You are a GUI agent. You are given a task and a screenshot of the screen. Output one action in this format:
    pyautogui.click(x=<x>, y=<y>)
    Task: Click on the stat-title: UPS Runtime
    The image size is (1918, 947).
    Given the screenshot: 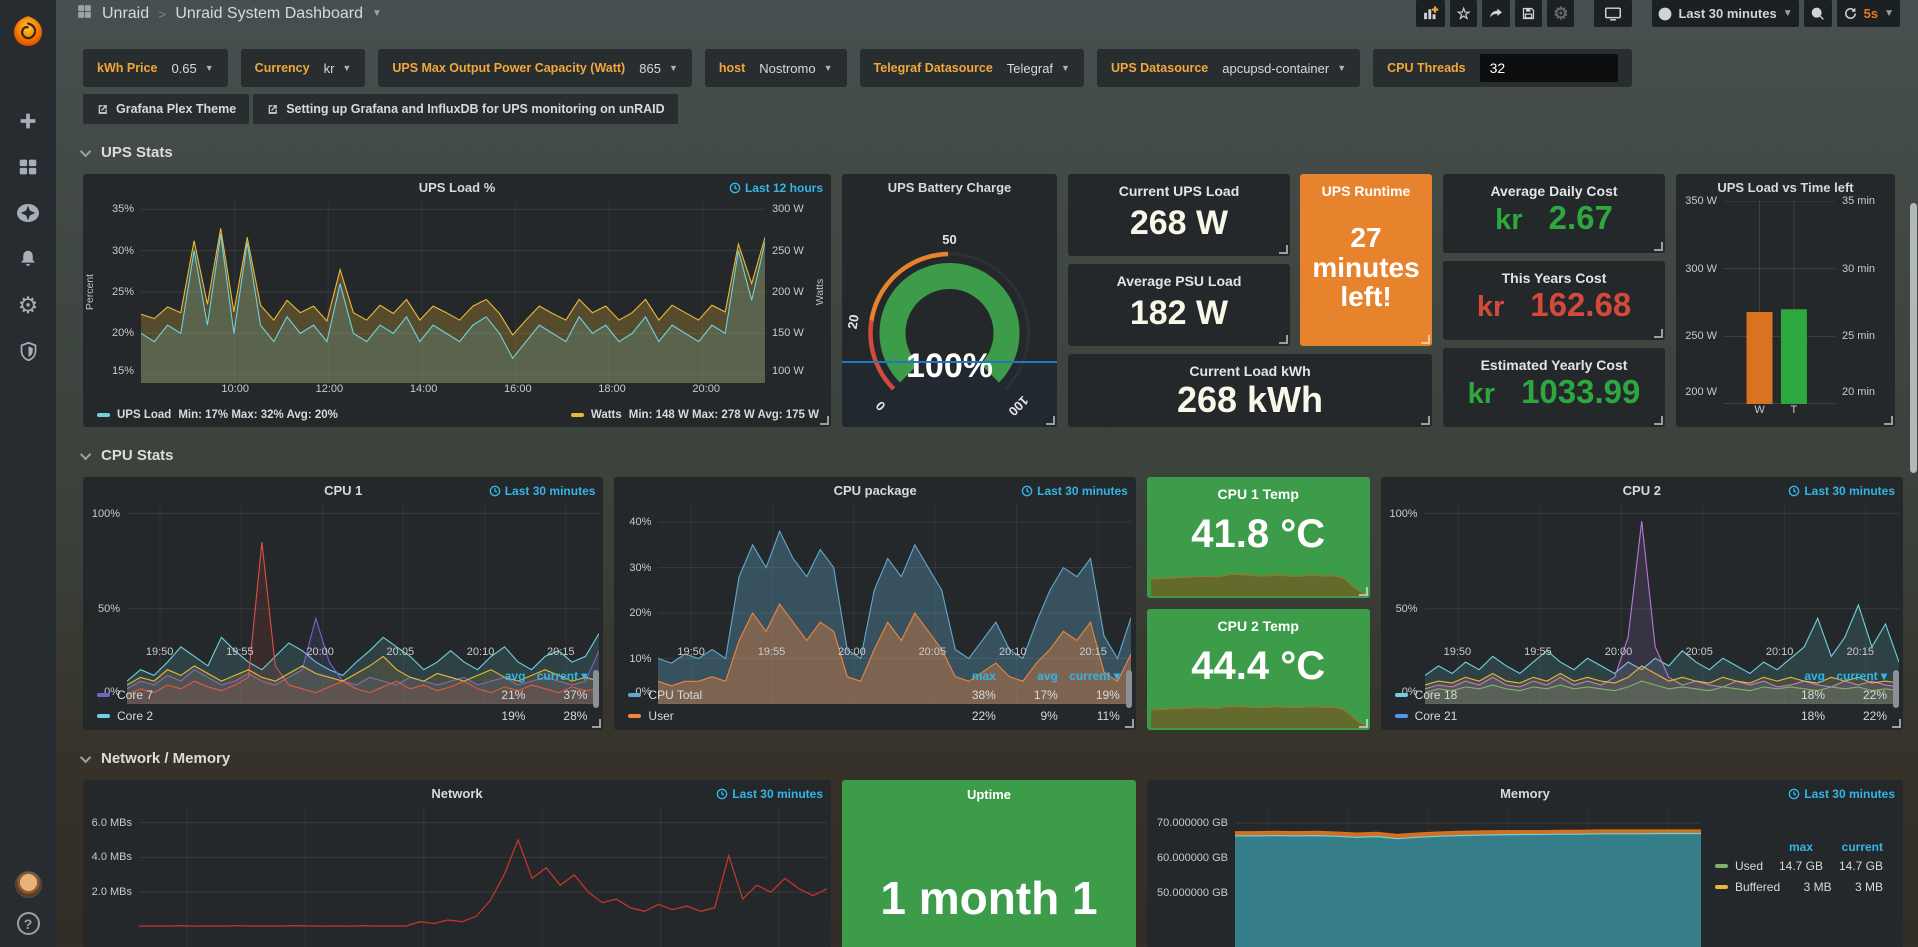 What is the action you would take?
    pyautogui.click(x=1366, y=191)
    